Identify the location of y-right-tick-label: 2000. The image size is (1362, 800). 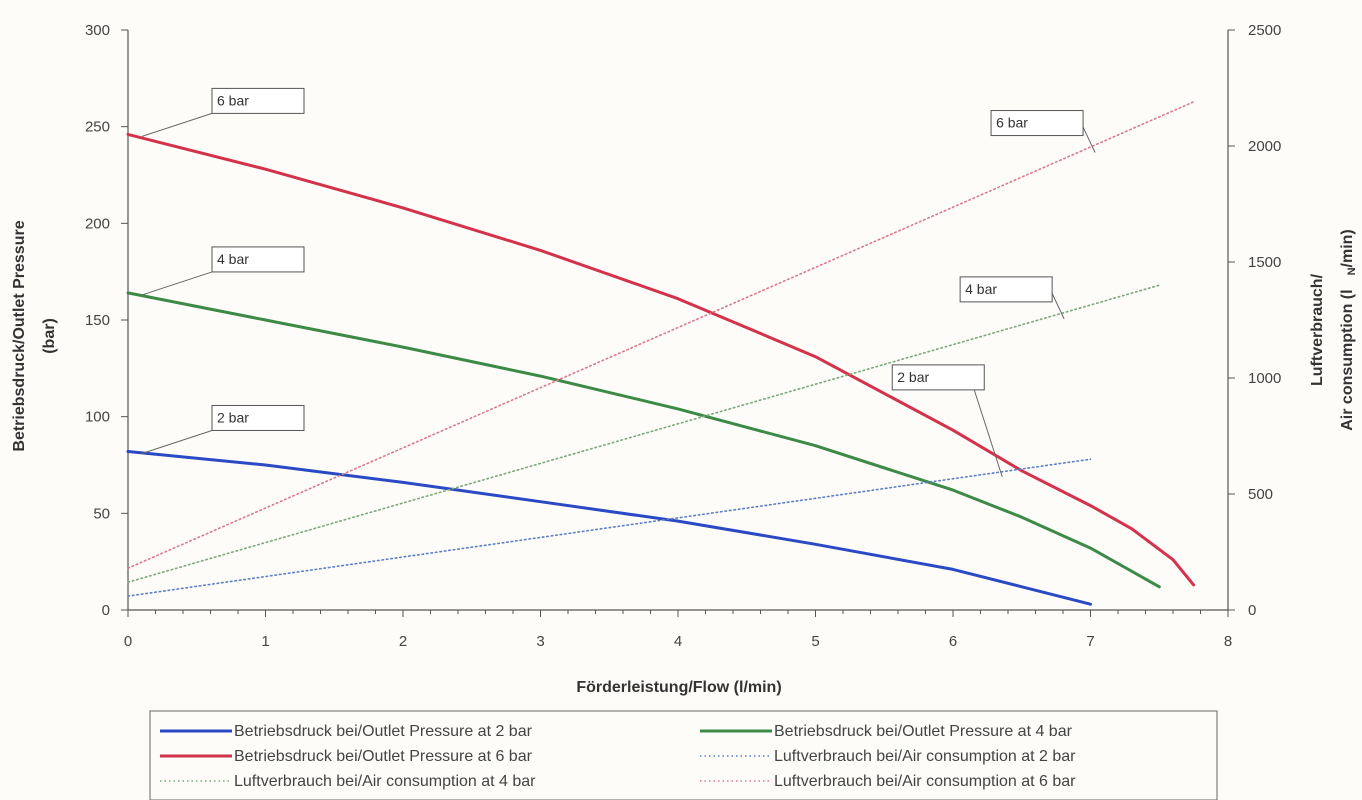
(1264, 146).